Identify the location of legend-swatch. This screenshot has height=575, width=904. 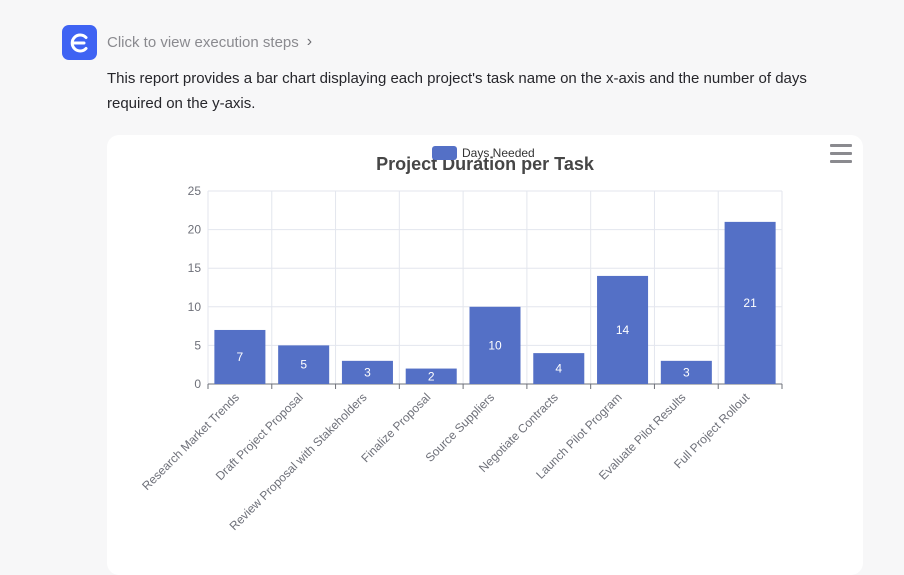
(444, 153).